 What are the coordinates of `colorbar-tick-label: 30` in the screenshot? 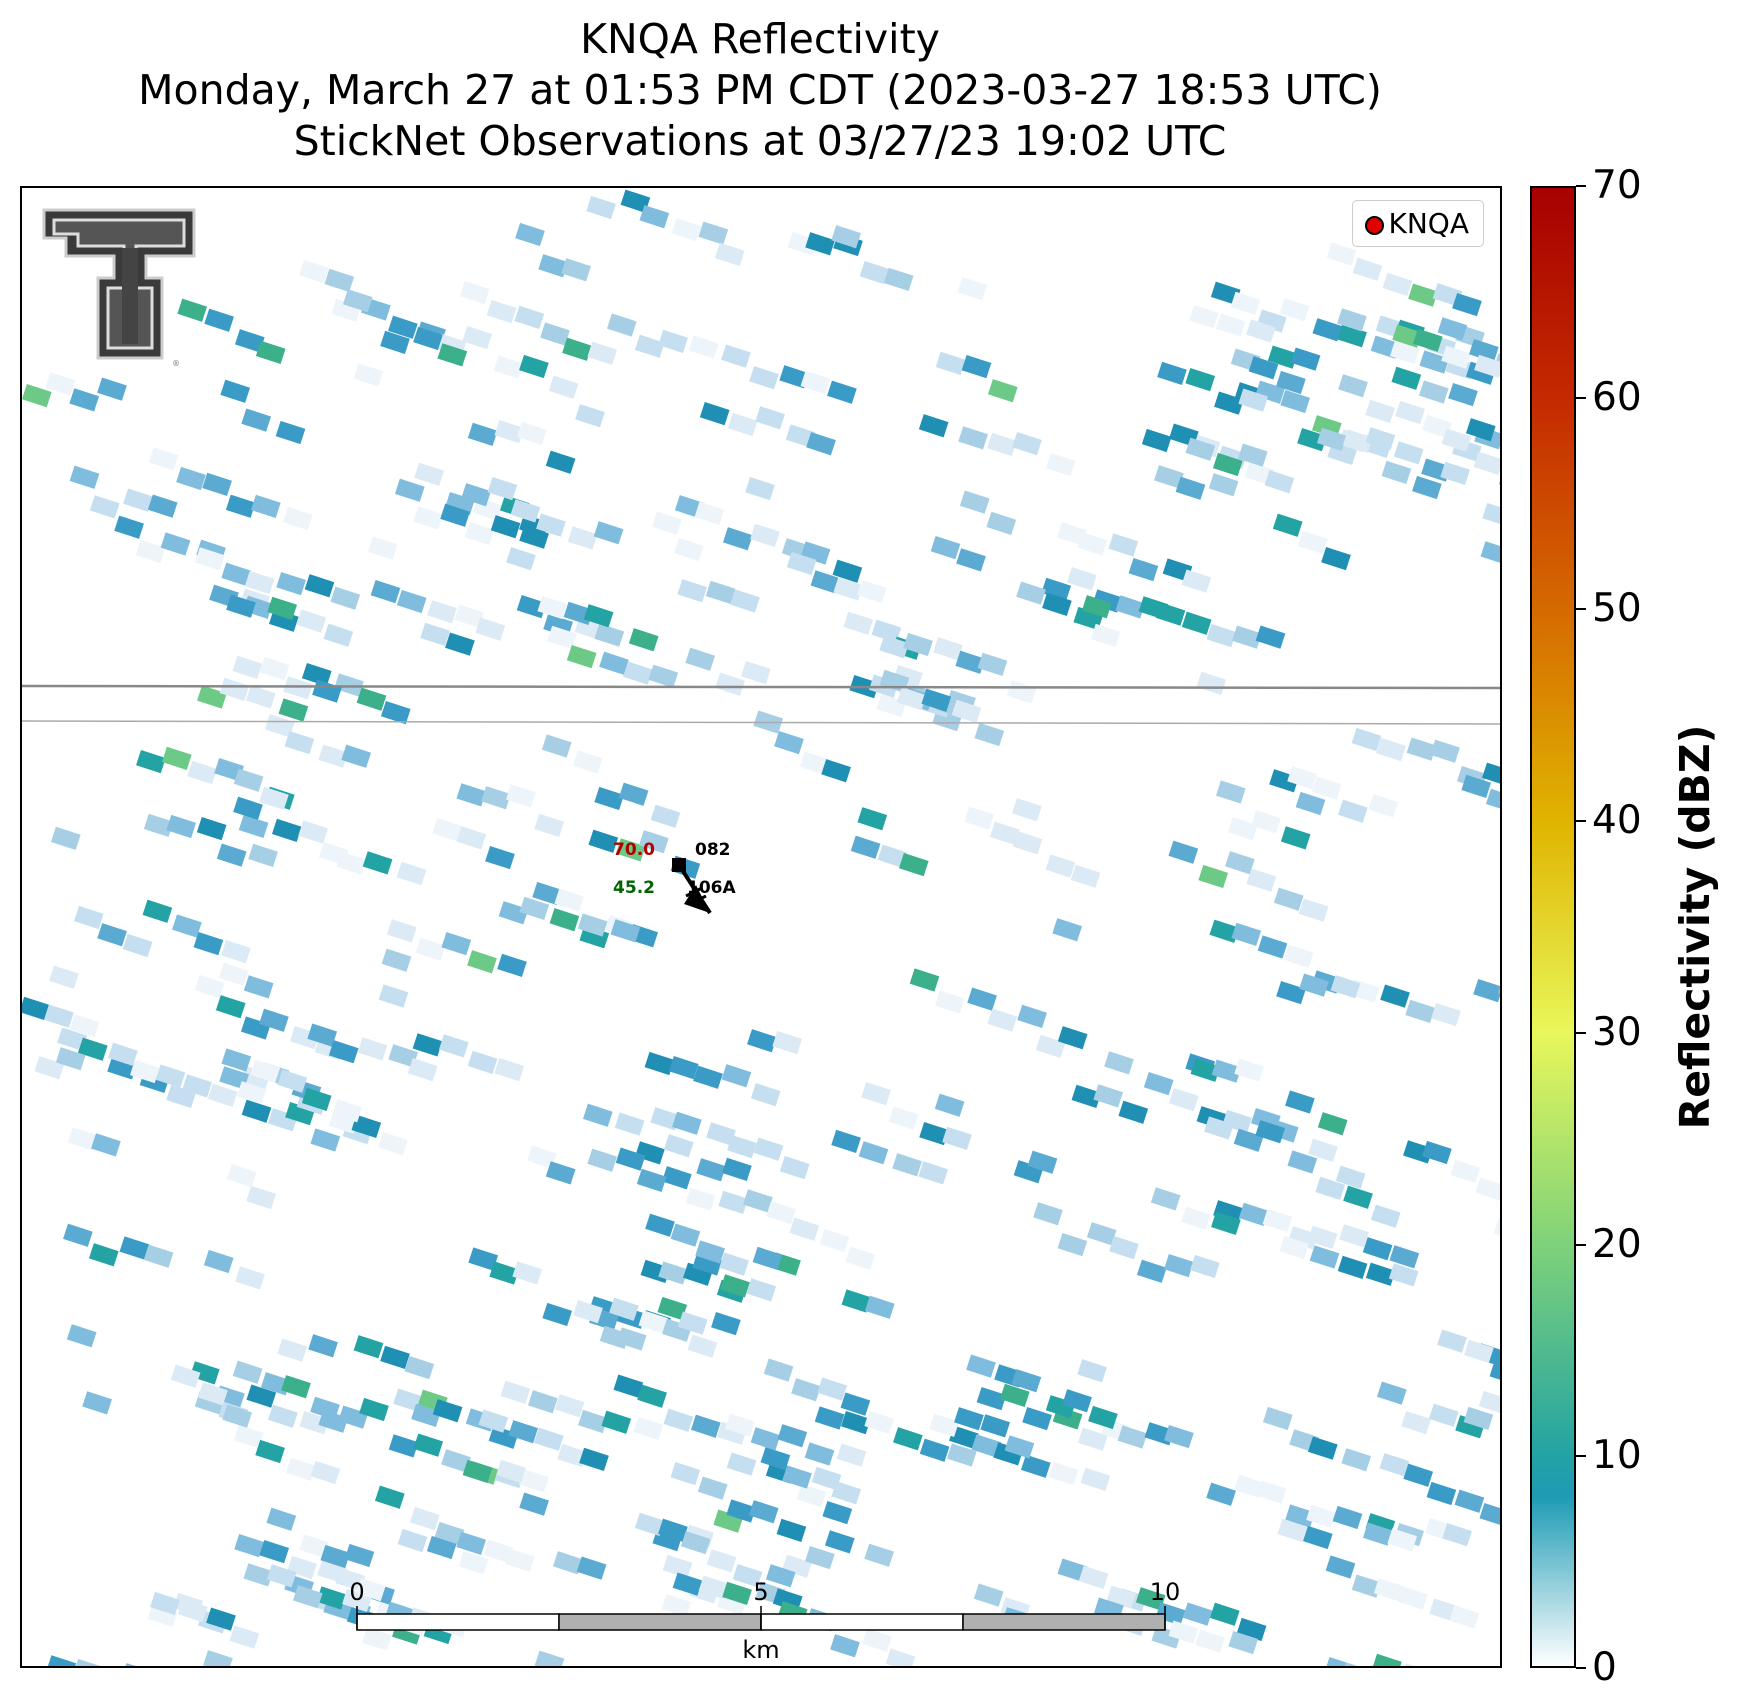 It's located at (1617, 1032).